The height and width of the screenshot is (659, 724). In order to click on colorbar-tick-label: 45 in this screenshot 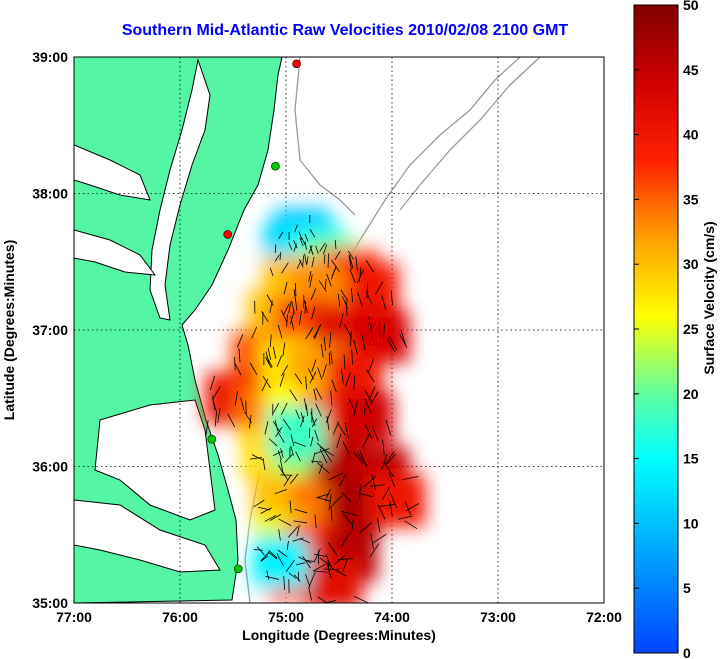, I will do `click(691, 70)`.